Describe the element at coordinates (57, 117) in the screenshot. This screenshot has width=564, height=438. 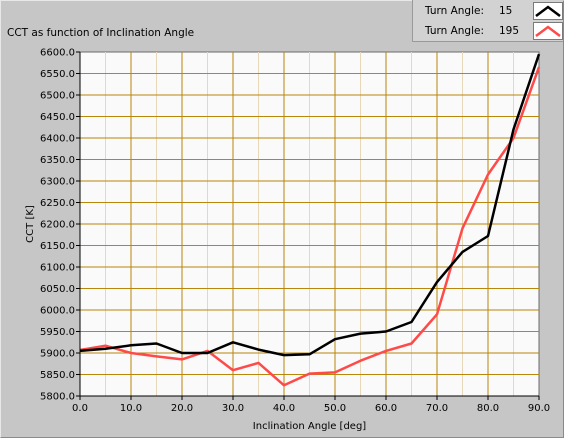
I see `y-tick-label: 6450.0` at that location.